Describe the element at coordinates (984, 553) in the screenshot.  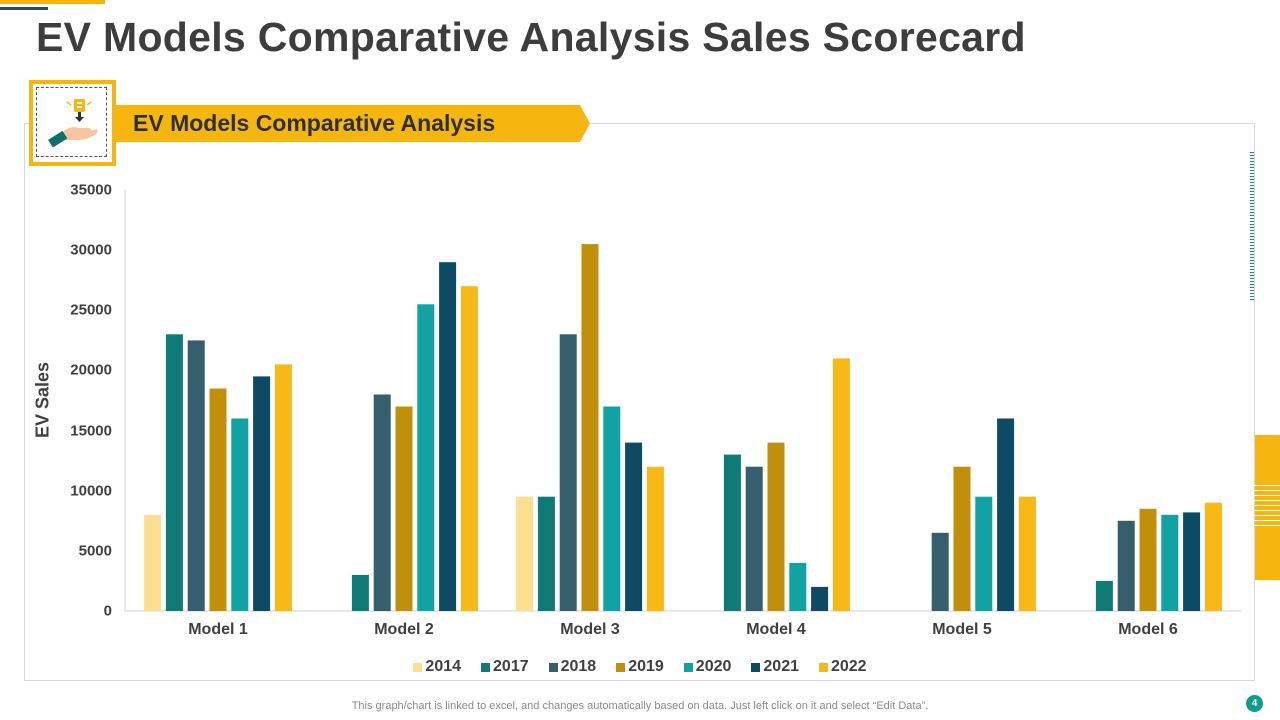
I see `bar-model-5-2020` at that location.